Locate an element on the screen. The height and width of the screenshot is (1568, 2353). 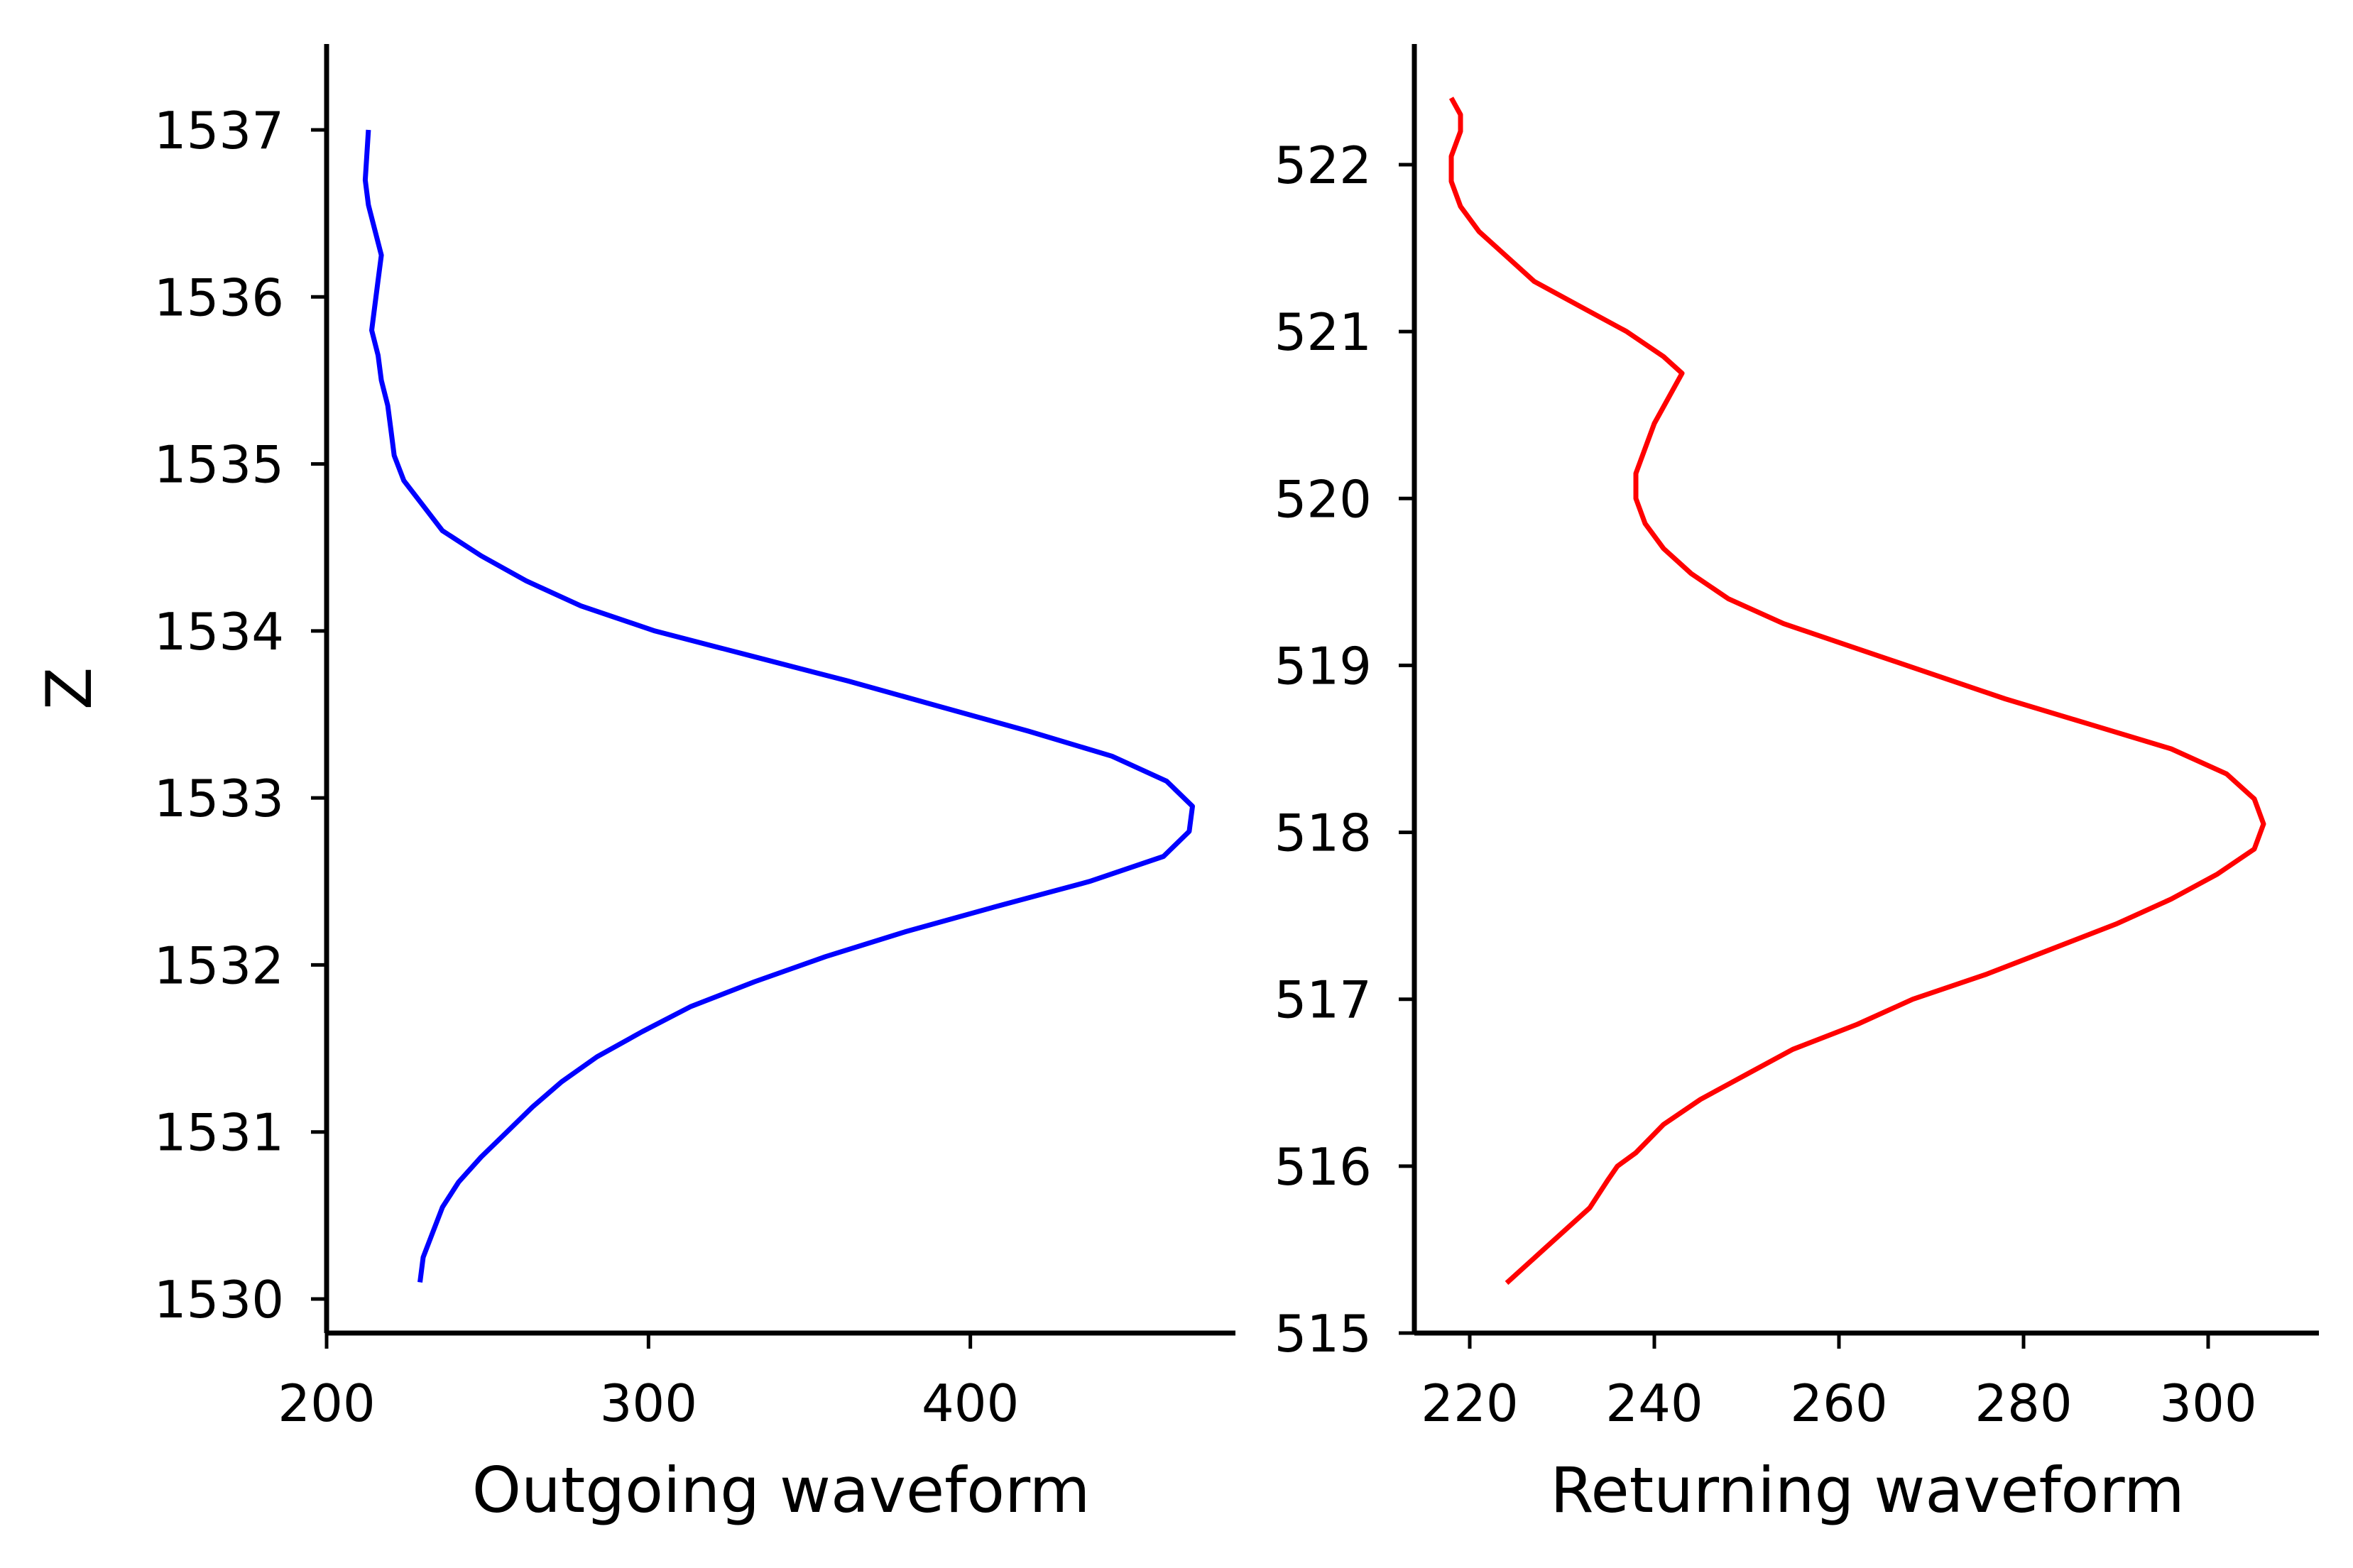
y-tick-label: 1535 is located at coordinates (219, 465).